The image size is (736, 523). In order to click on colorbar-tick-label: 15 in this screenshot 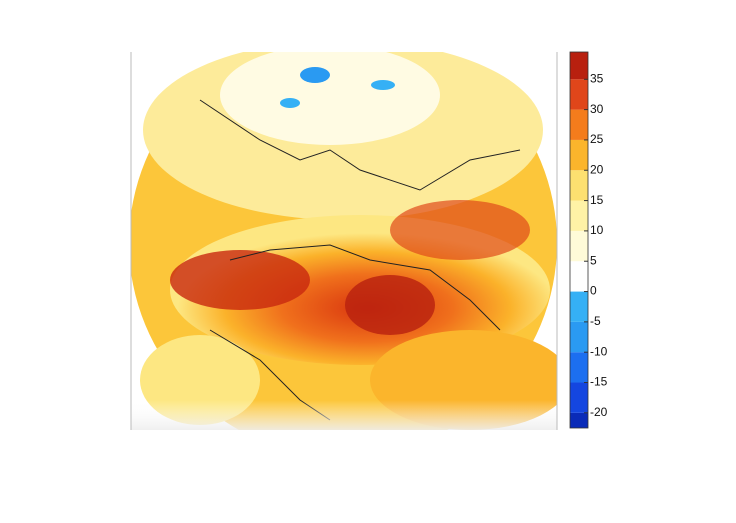, I will do `click(597, 200)`.